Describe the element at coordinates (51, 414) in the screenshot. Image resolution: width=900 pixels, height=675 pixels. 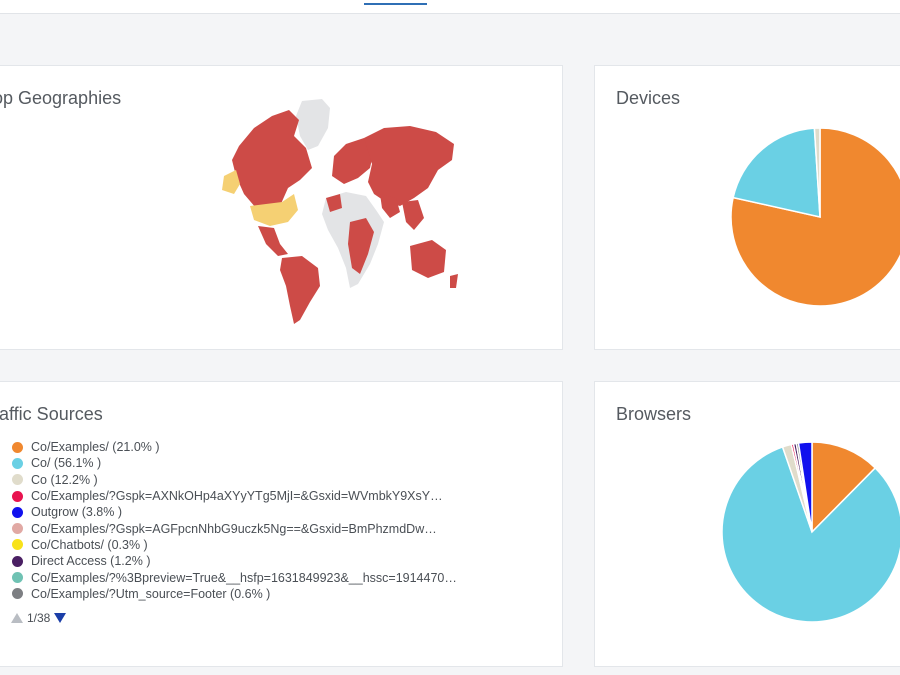
I see `traffic-sources-title: raffic Sources` at that location.